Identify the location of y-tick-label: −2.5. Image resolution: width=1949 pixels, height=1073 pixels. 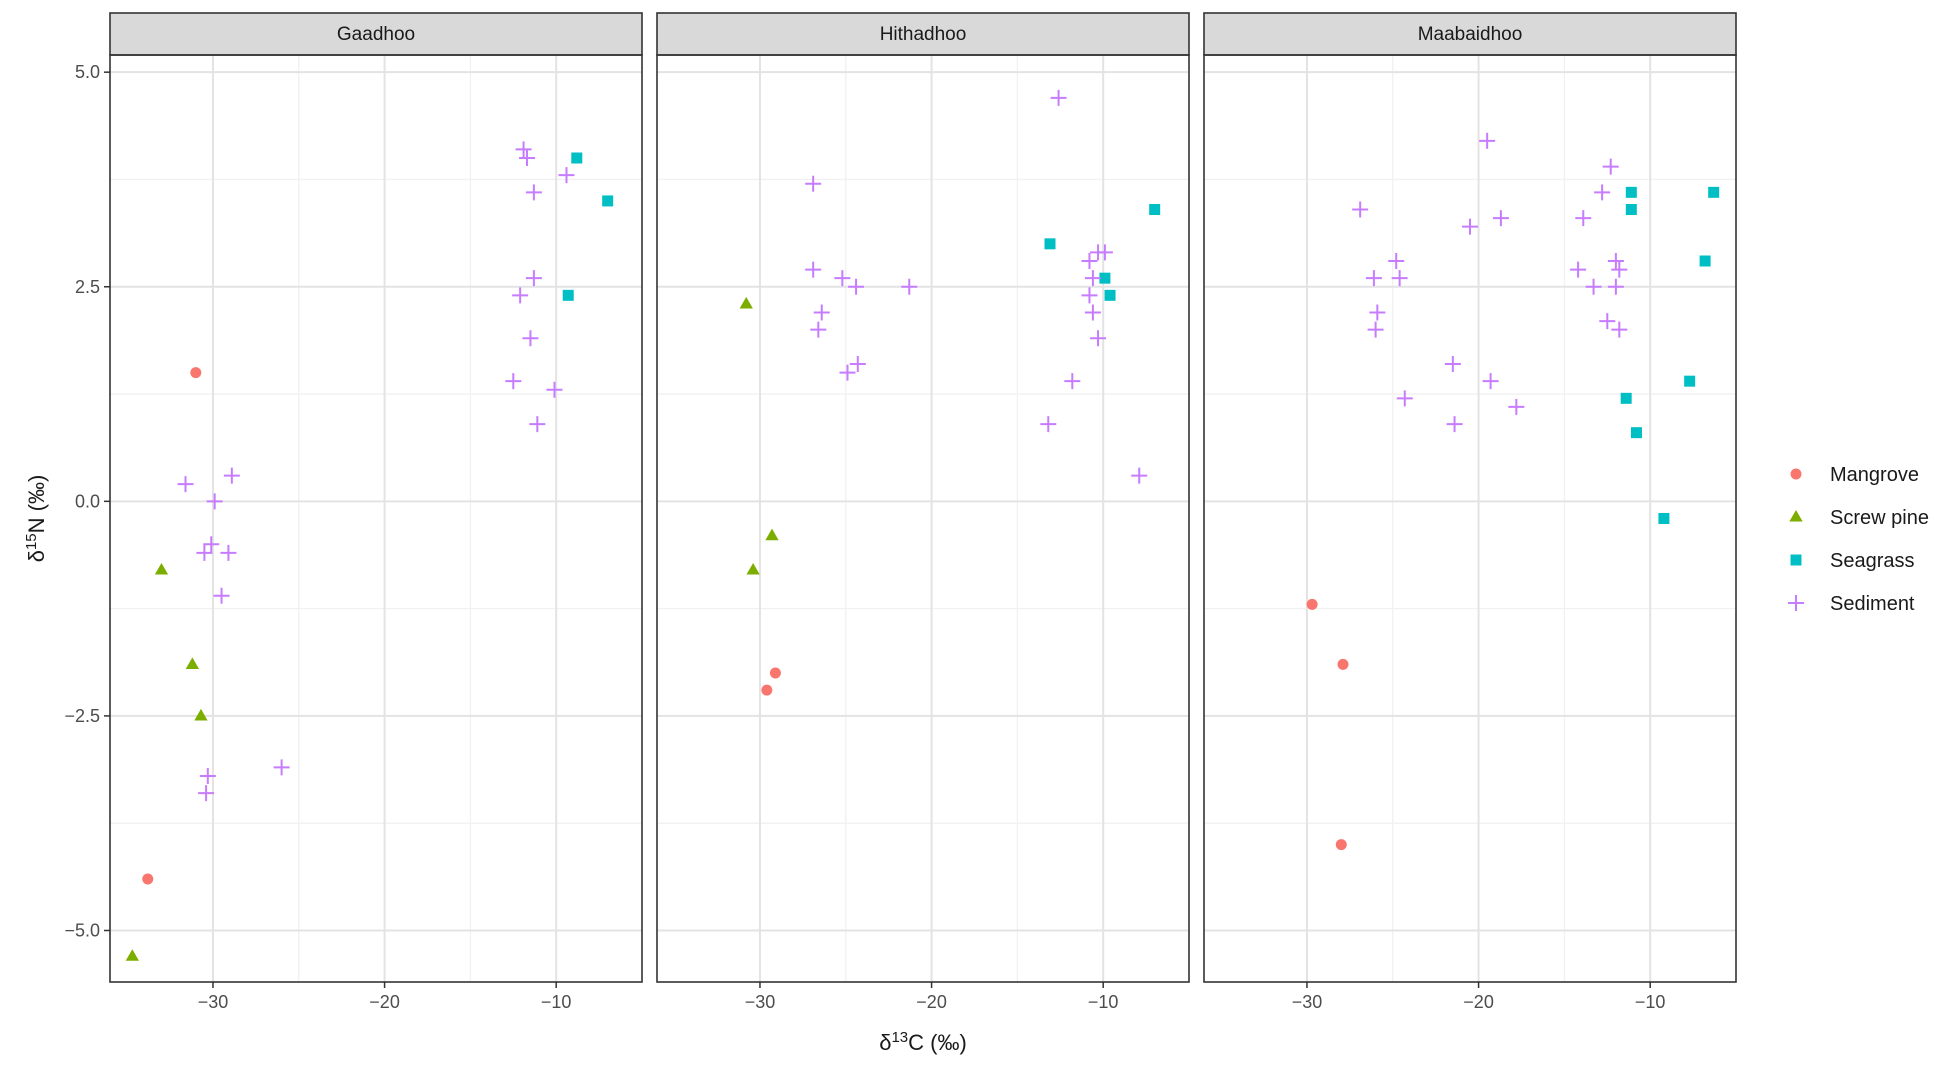
(82, 716).